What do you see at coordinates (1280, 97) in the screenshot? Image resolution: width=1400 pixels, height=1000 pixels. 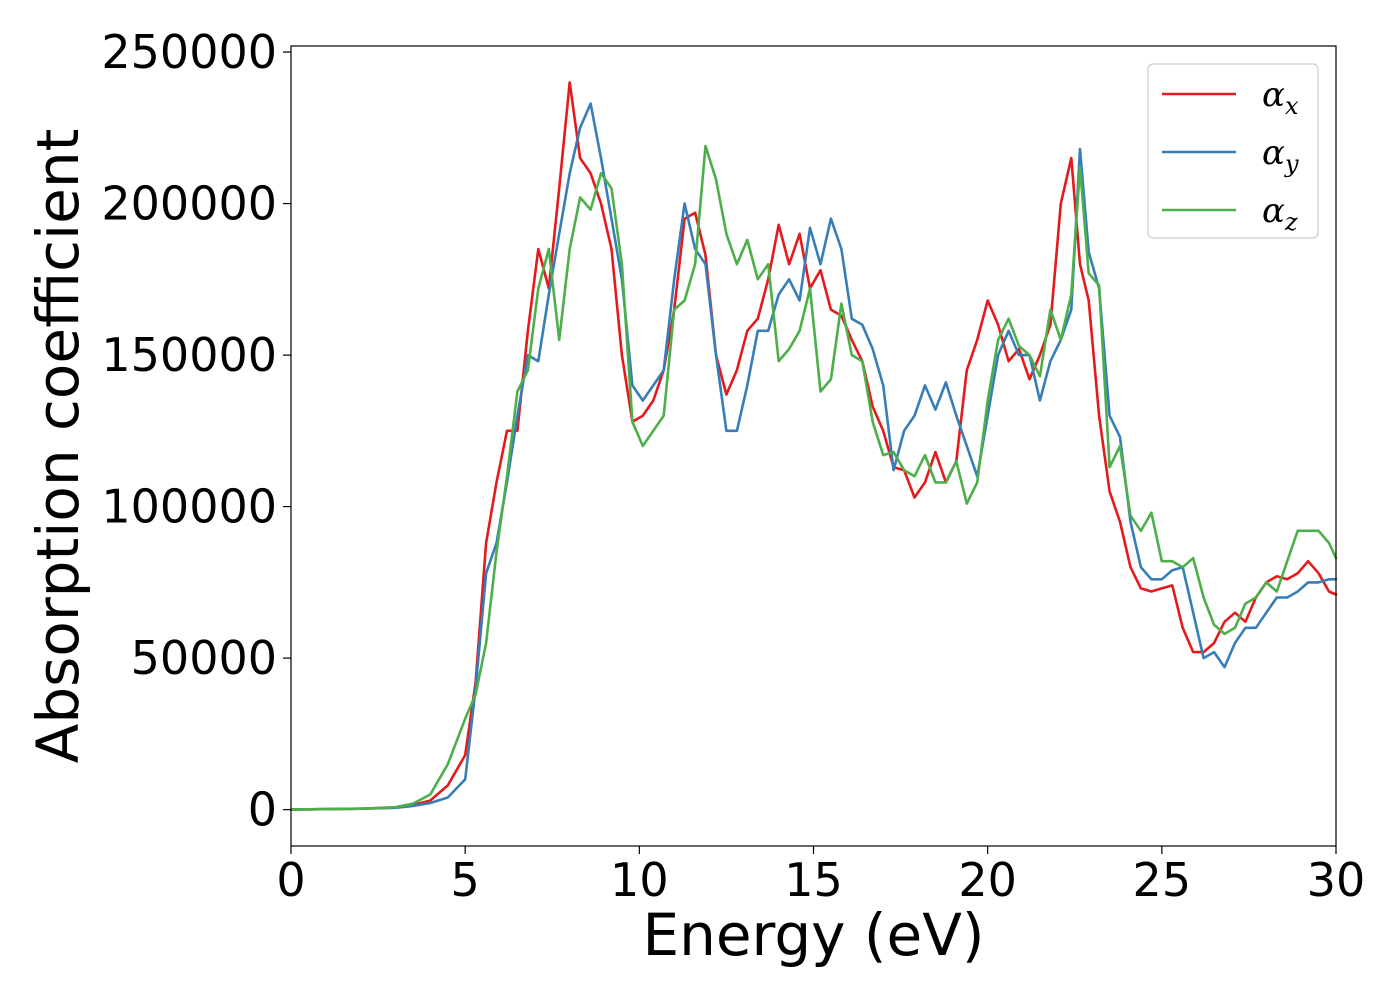 I see `legend-label-1: αx` at bounding box center [1280, 97].